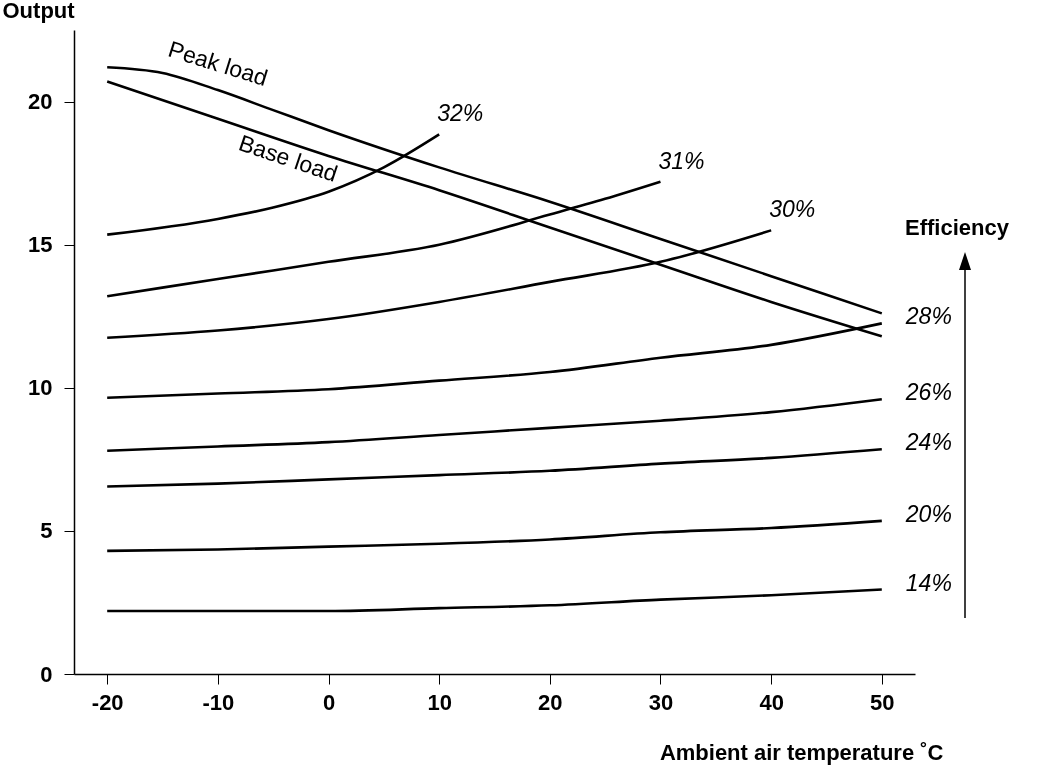 The width and height of the screenshot is (1046, 775). Describe the element at coordinates (801, 752) in the screenshot. I see `x-axis-title: Ambient air temperature ˚C` at that location.